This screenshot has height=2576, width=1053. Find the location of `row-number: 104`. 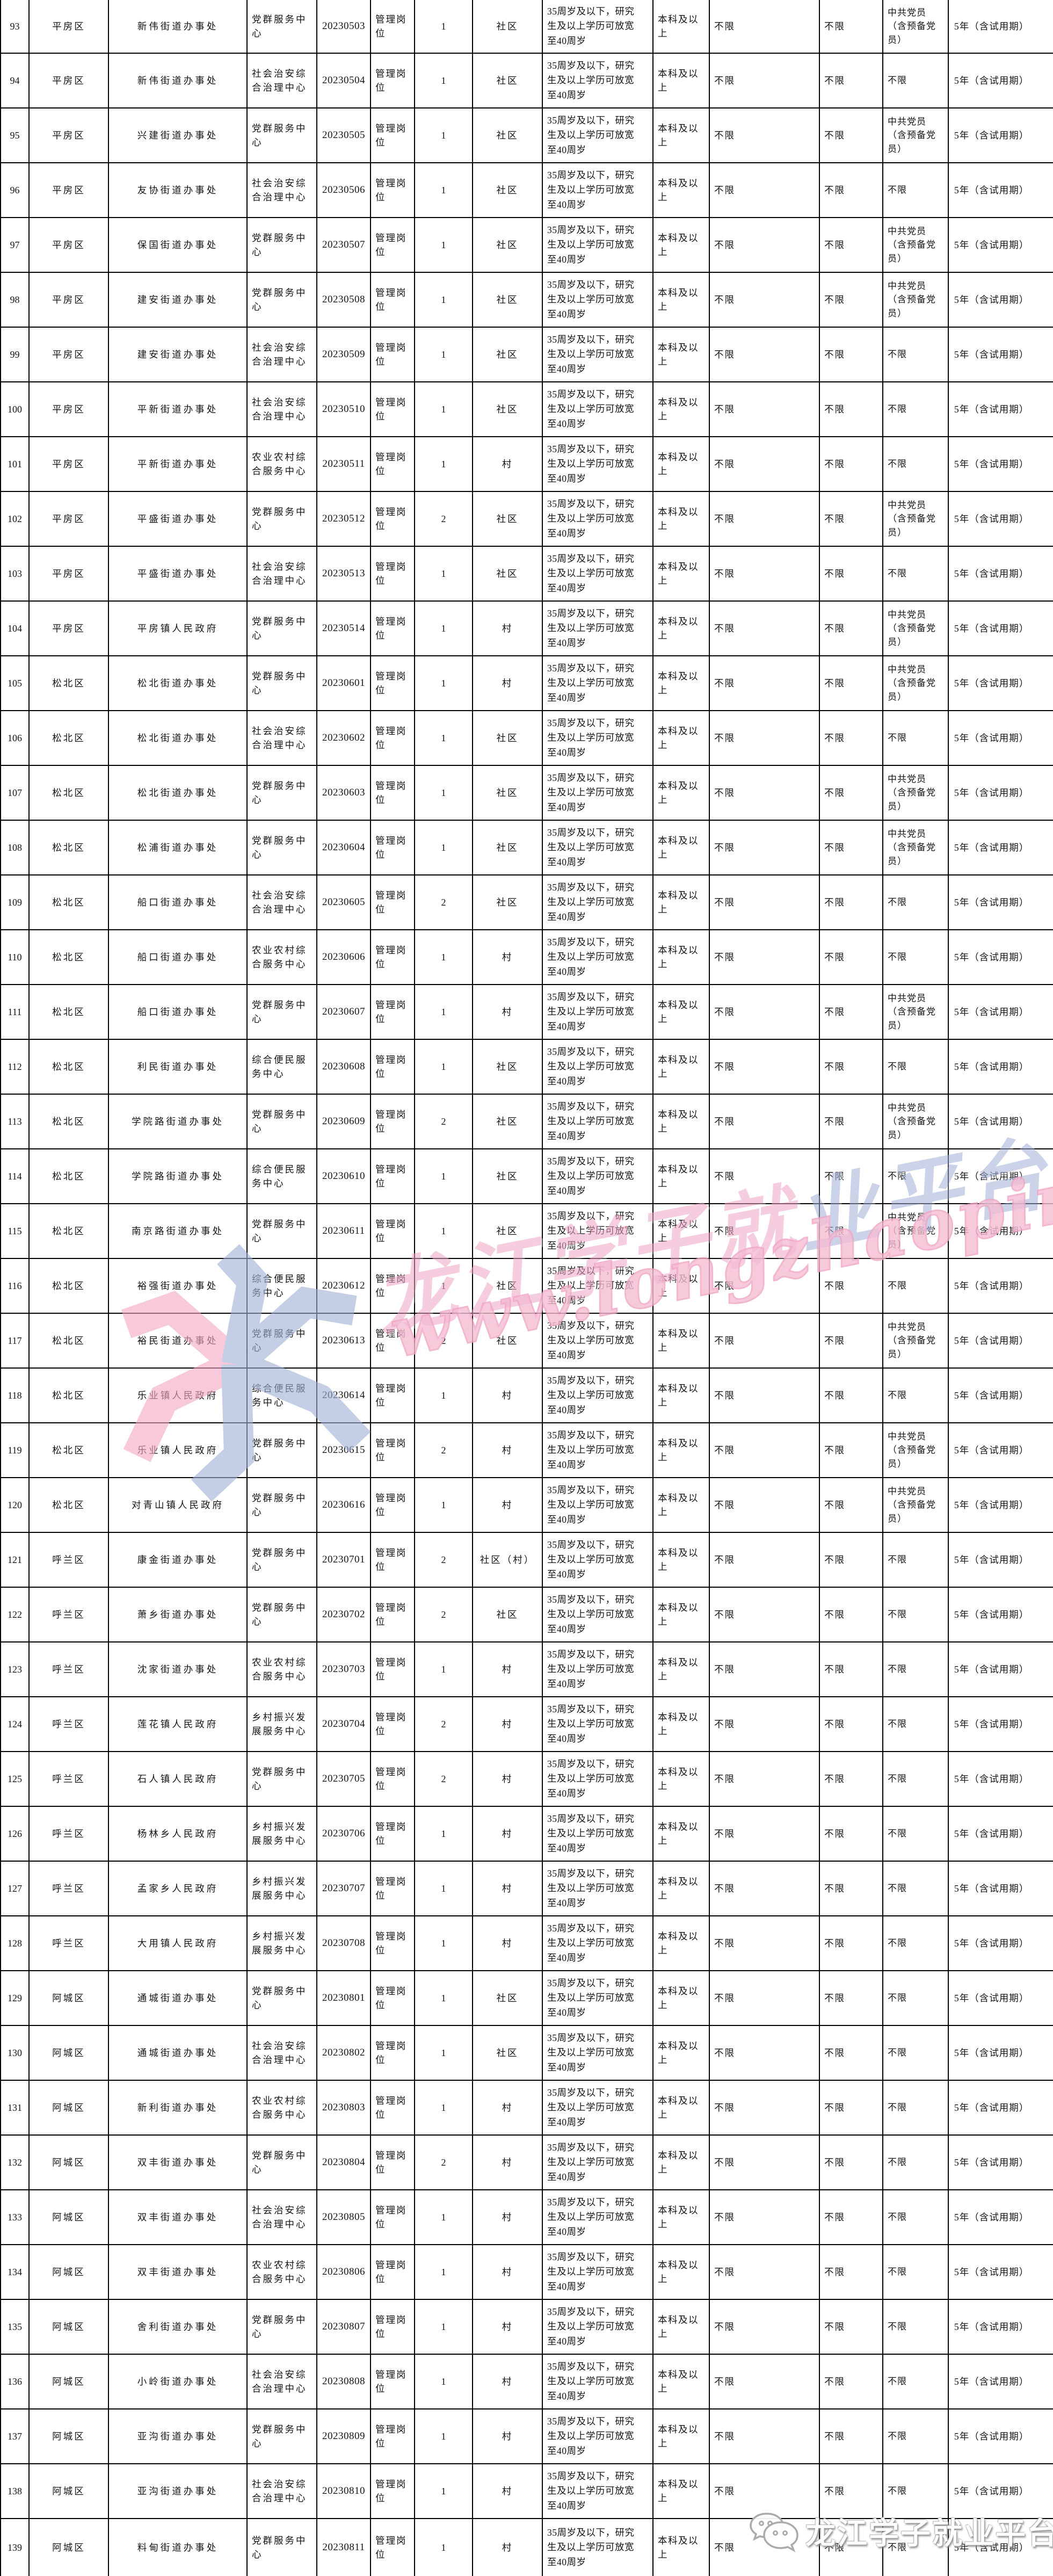

row-number: 104 is located at coordinates (16, 629).